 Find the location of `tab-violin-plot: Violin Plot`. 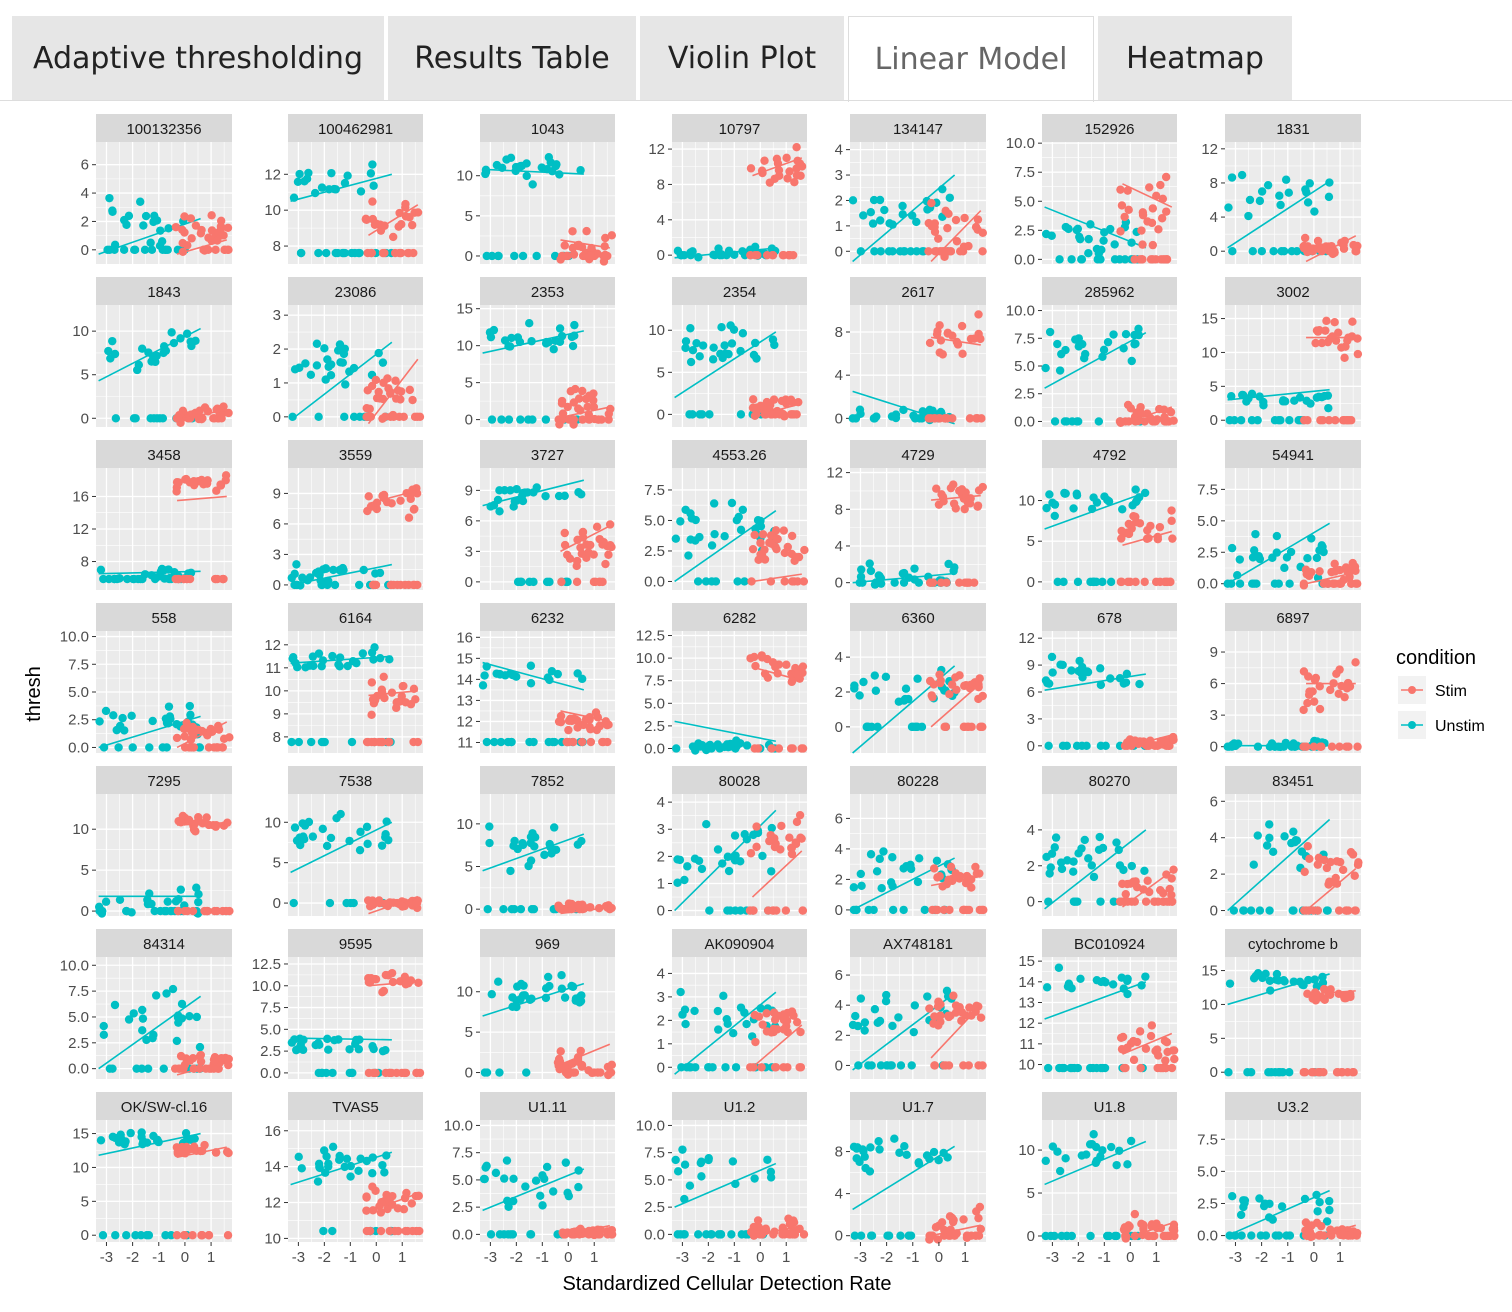

tab-violin-plot: Violin Plot is located at coordinates (742, 58).